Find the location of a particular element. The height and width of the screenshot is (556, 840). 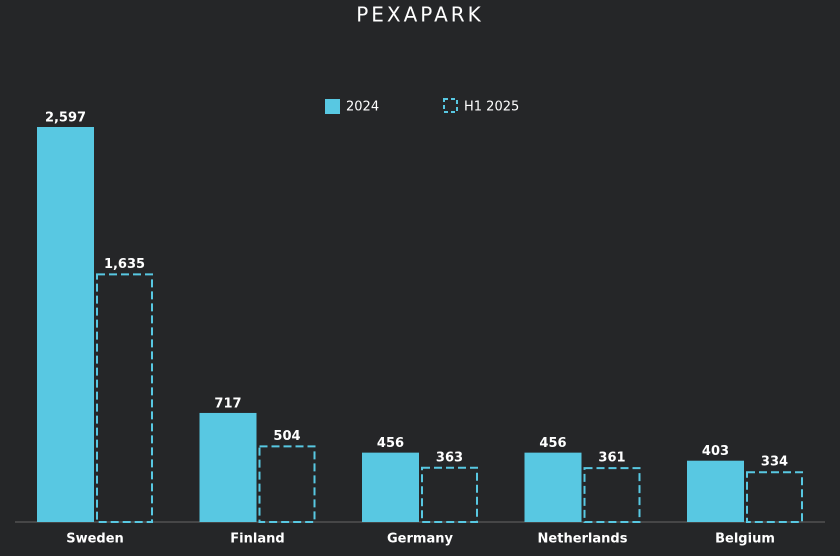

value-label: 361 is located at coordinates (611, 458).